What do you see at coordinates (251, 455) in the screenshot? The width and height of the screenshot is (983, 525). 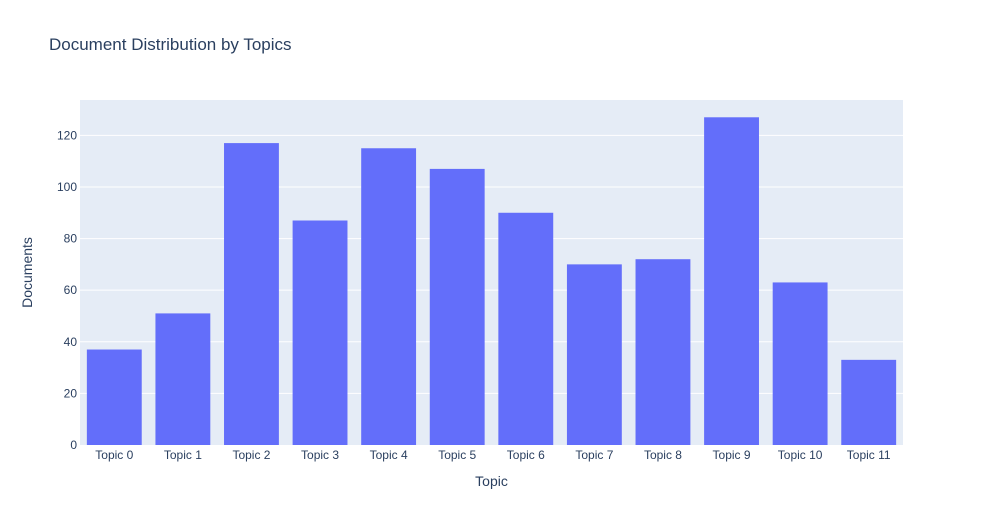 I see `x-tick-label: Topic 2` at bounding box center [251, 455].